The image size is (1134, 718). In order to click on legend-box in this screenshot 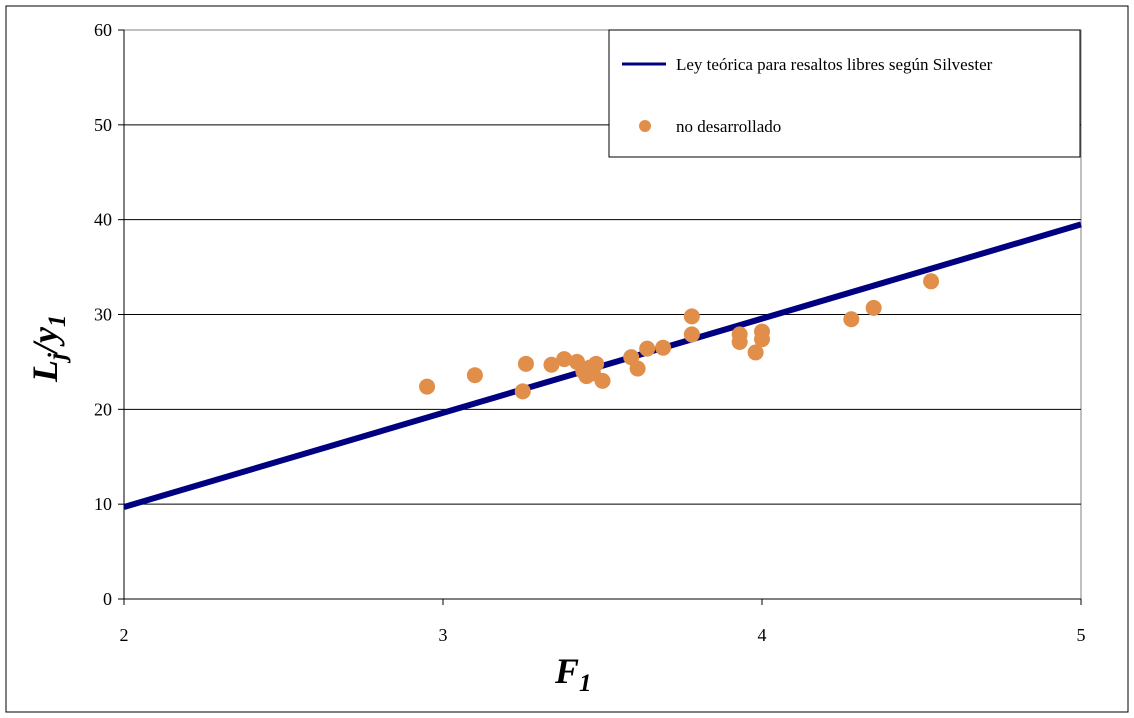, I will do `click(844, 93)`.